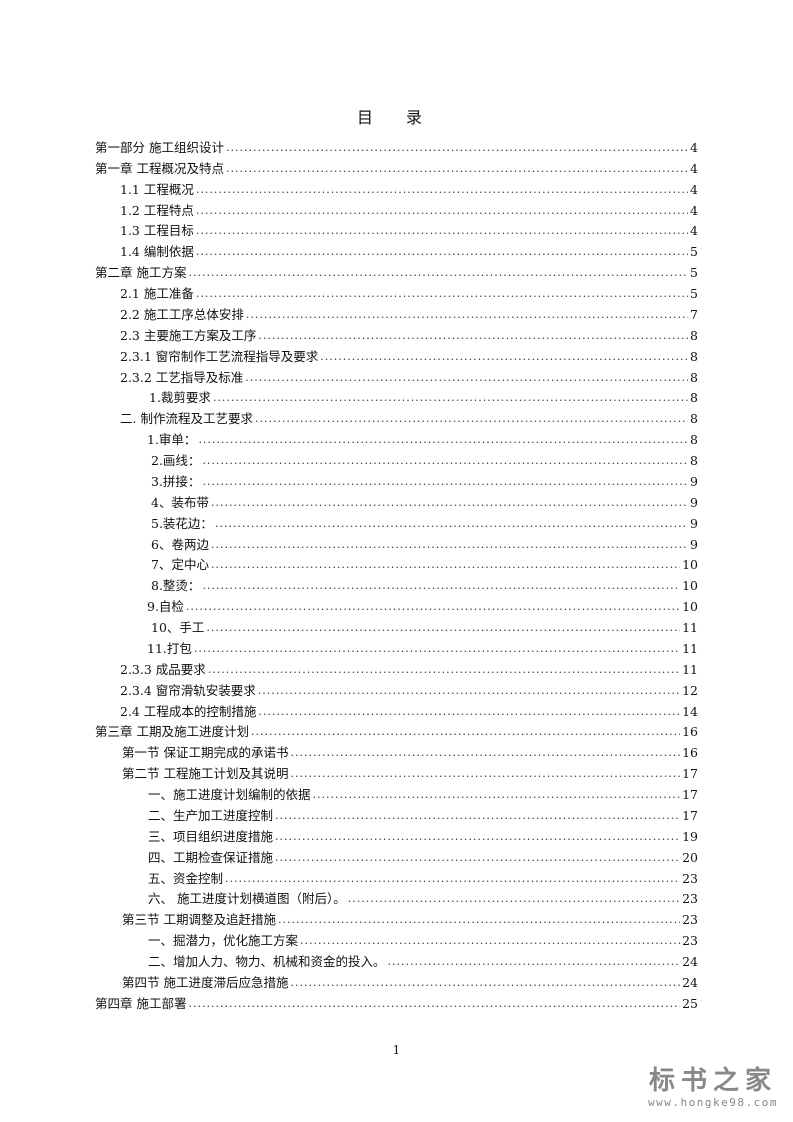  Describe the element at coordinates (211, 836) in the screenshot. I see `toc-entry-label: 三、项目组织进度措施` at that location.